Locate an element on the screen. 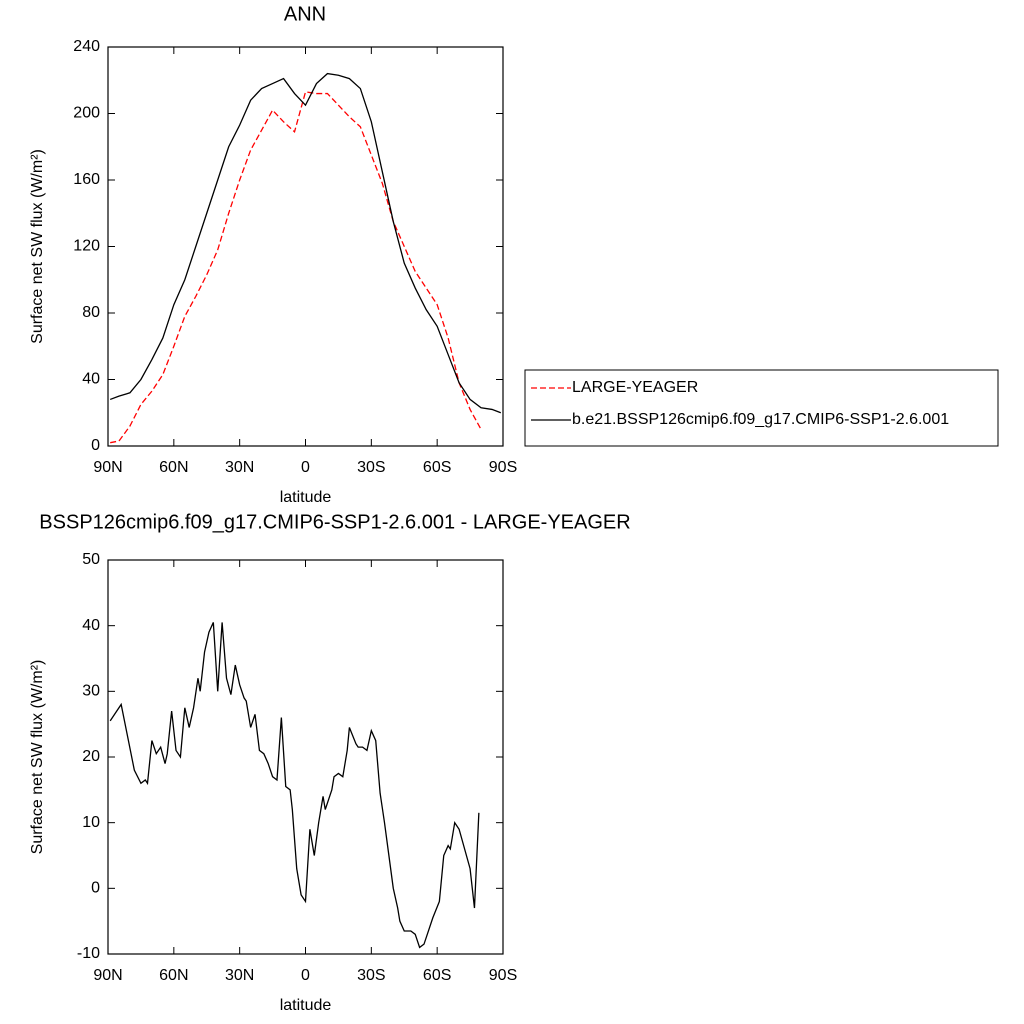 This screenshot has width=1024, height=1024. chart-title: ANN is located at coordinates (305, 14).